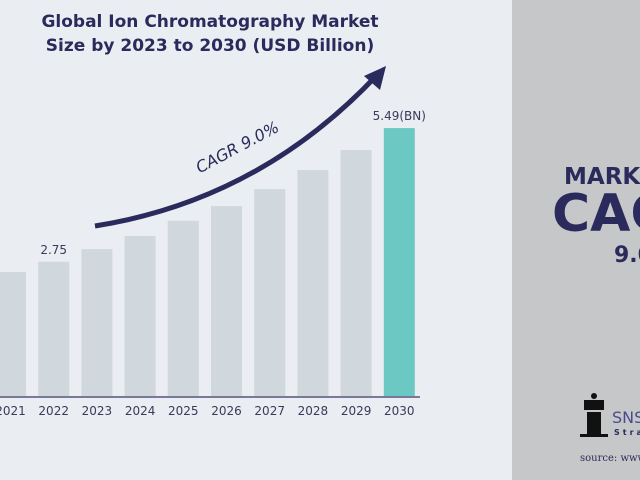 The height and width of the screenshot is (480, 640). Describe the element at coordinates (140, 315) in the screenshot. I see `bar-2024` at that location.